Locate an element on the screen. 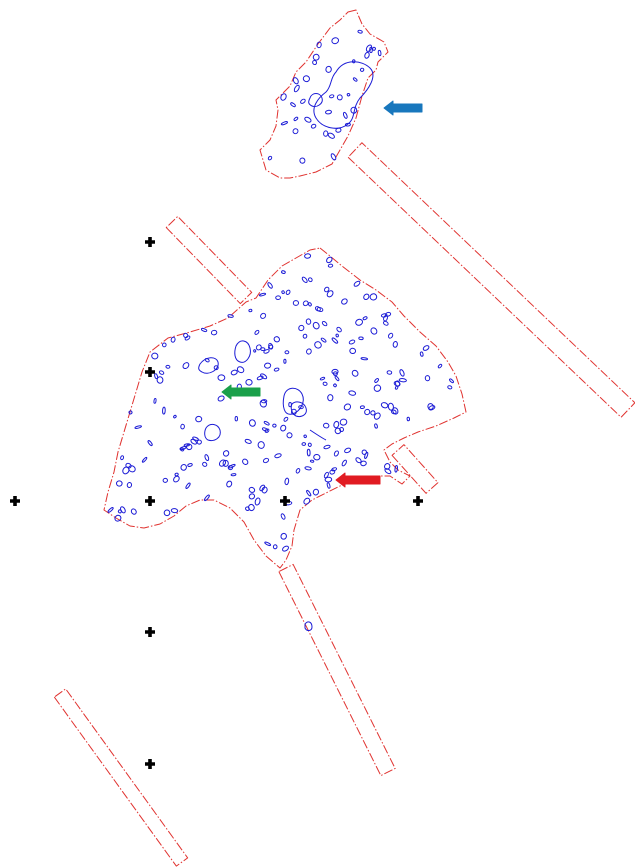  feature-south-trench is located at coordinates (308, 626).